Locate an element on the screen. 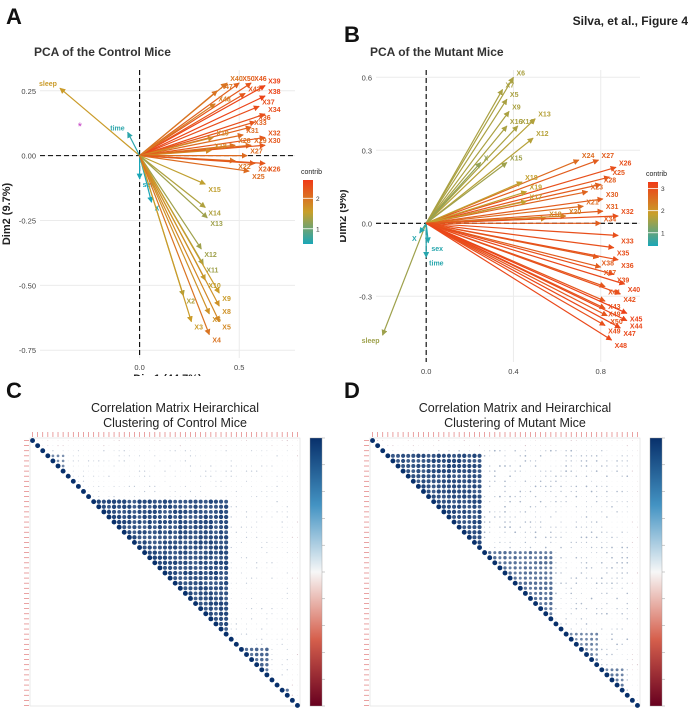 The width and height of the screenshot is (698, 728). panel-letter-b: B is located at coordinates (352, 34).